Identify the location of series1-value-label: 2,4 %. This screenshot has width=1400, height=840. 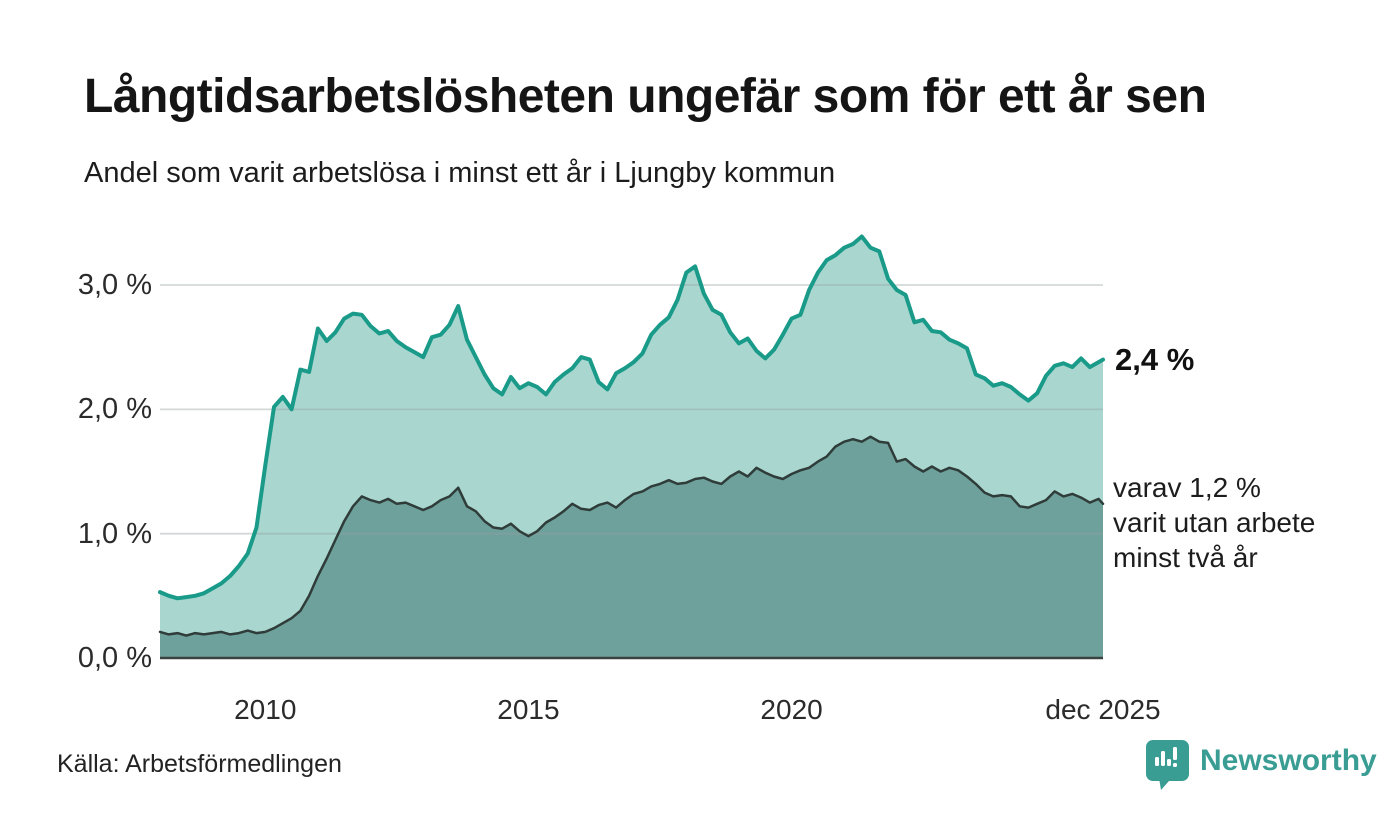
(1155, 359).